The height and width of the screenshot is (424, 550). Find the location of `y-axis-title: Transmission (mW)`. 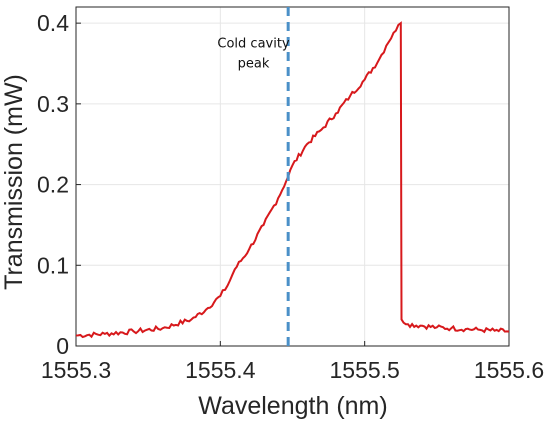

y-axis-title: Transmission (mW) is located at coordinates (14, 182).